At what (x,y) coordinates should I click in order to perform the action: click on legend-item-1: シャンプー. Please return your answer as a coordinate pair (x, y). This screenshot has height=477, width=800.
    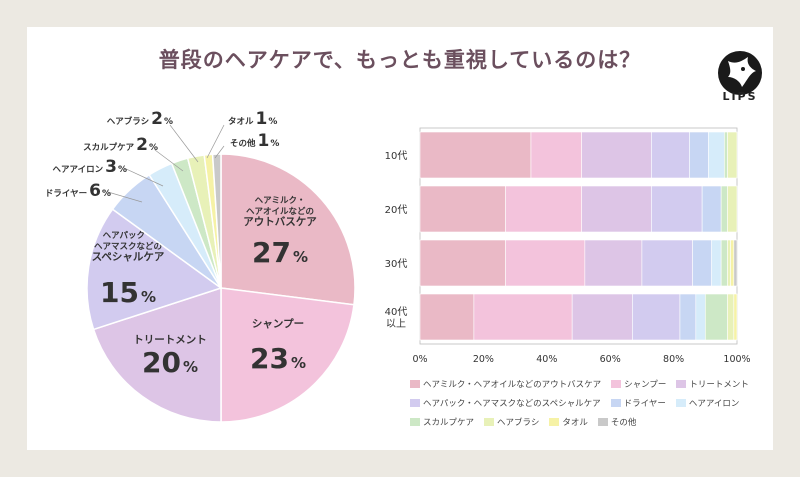
    Looking at the image, I should click on (638, 384).